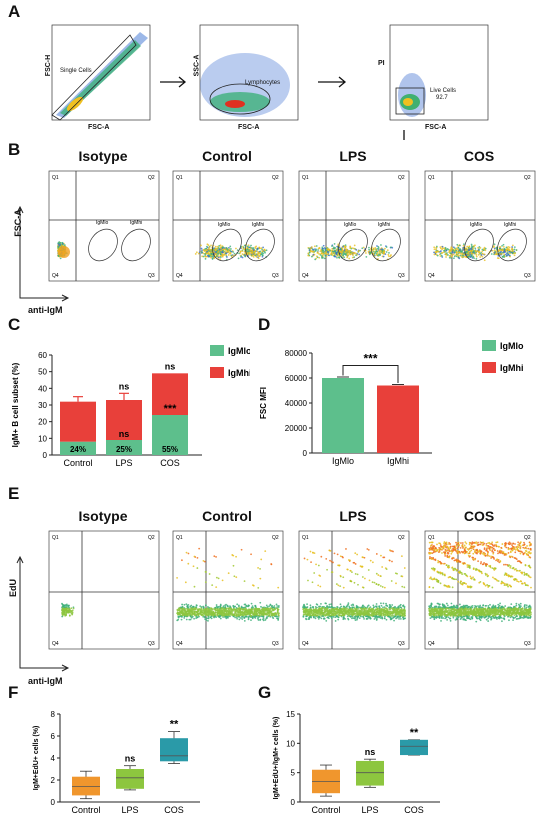 This screenshot has height=824, width=554. Describe the element at coordinates (354, 590) in the screenshot. I see `flow-plot-lps: Q1 Q2 Q3 Q4` at that location.